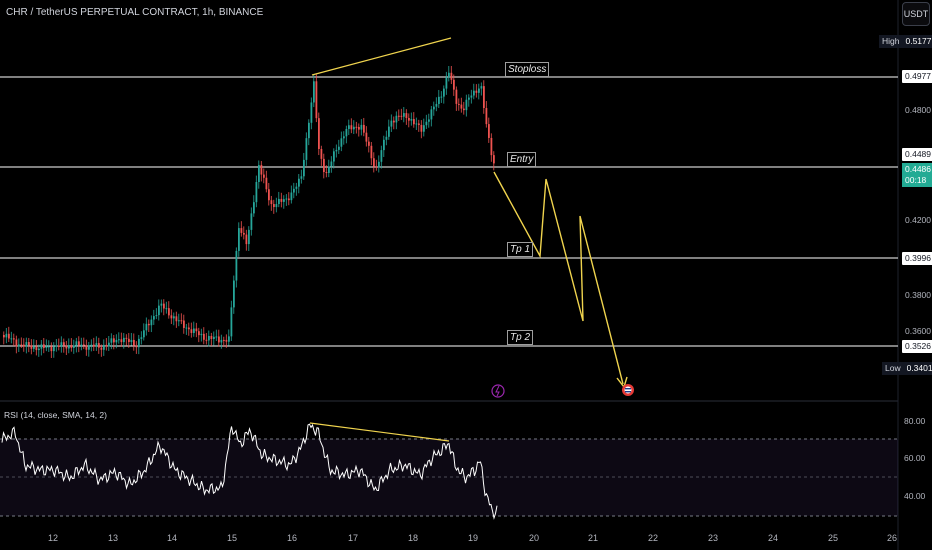 This screenshot has height=550, width=932. I want to click on stoploss-tag: Stoploss, so click(527, 69).